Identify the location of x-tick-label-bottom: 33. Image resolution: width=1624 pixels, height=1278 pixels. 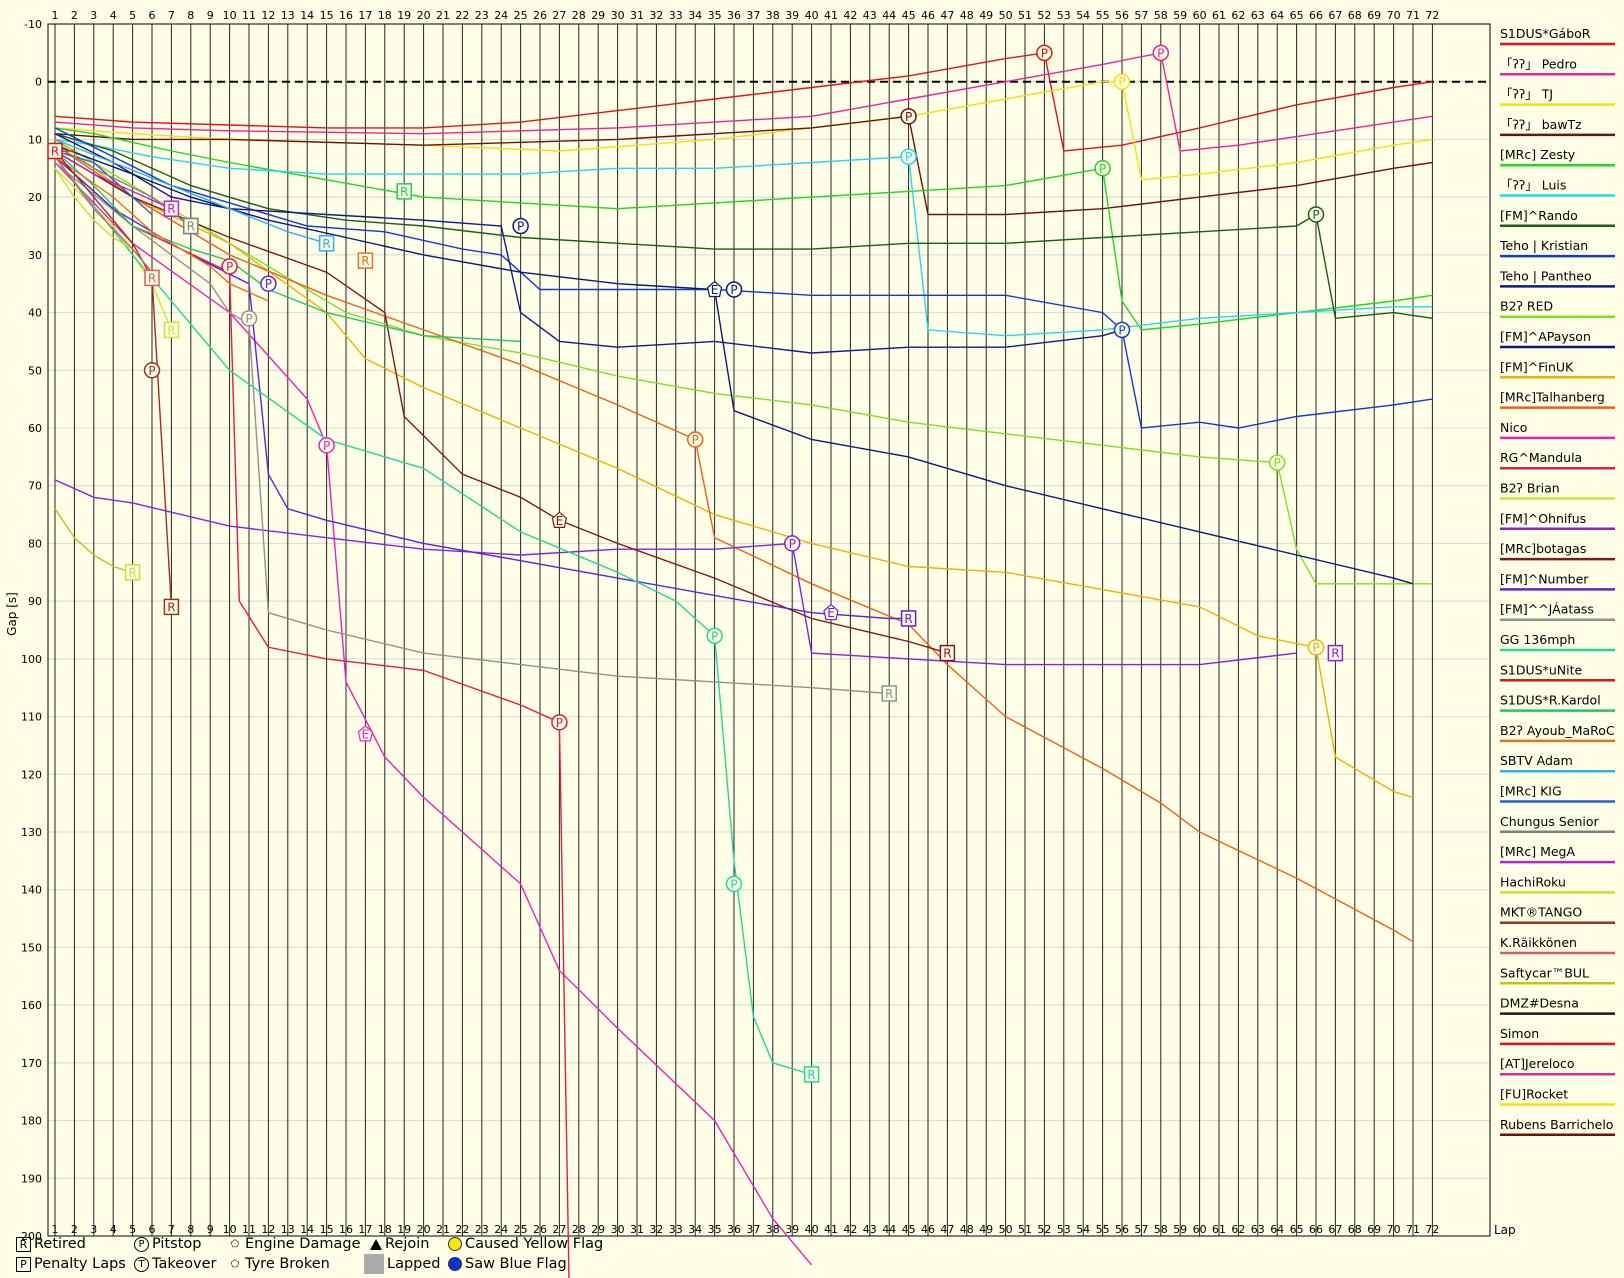
(676, 1229).